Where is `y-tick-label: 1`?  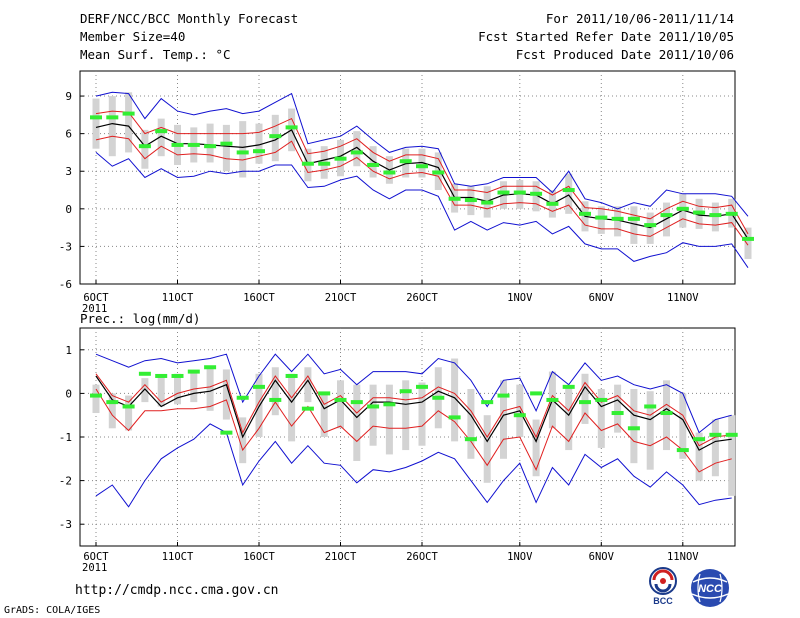
y-tick-label: 1 is located at coordinates (68, 350).